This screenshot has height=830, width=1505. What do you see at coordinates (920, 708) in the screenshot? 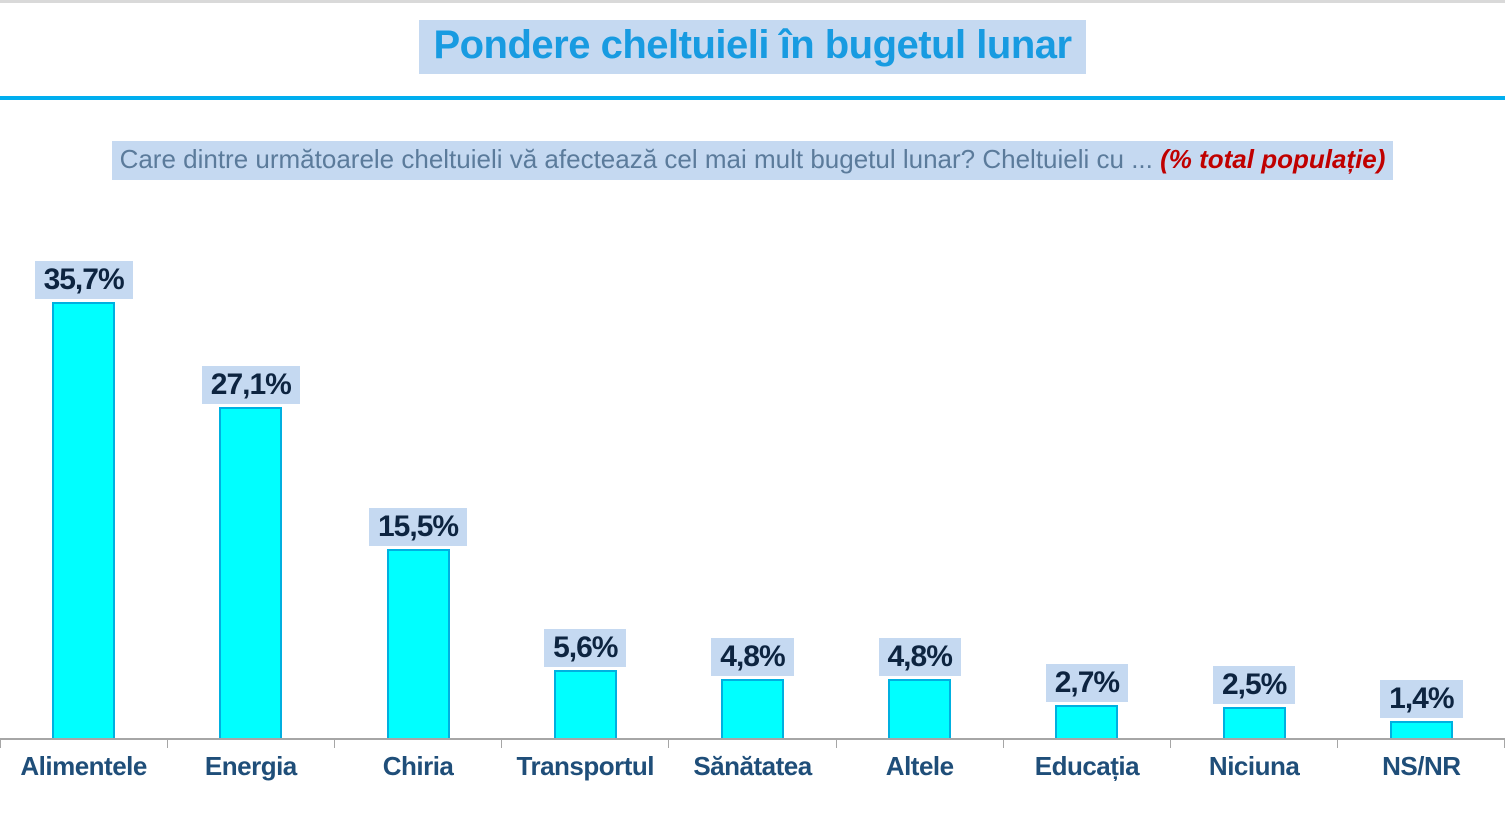
I see `bar-altele` at bounding box center [920, 708].